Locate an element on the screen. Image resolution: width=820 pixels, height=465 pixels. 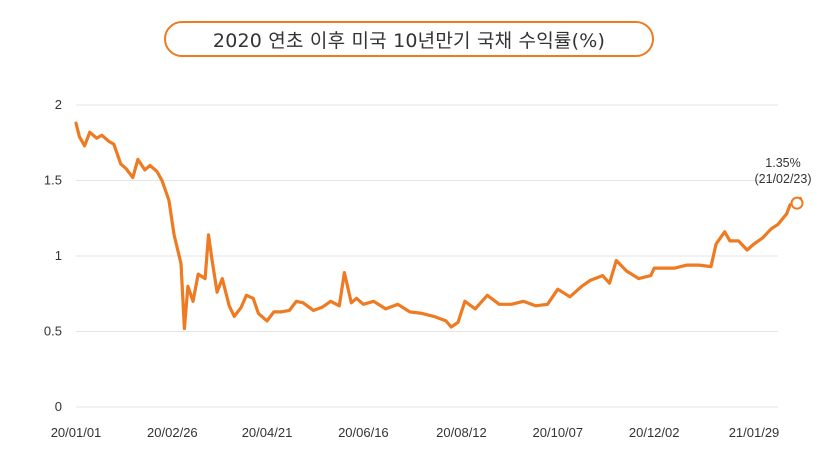
y-tick-label: 0.5 is located at coordinates (53, 331).